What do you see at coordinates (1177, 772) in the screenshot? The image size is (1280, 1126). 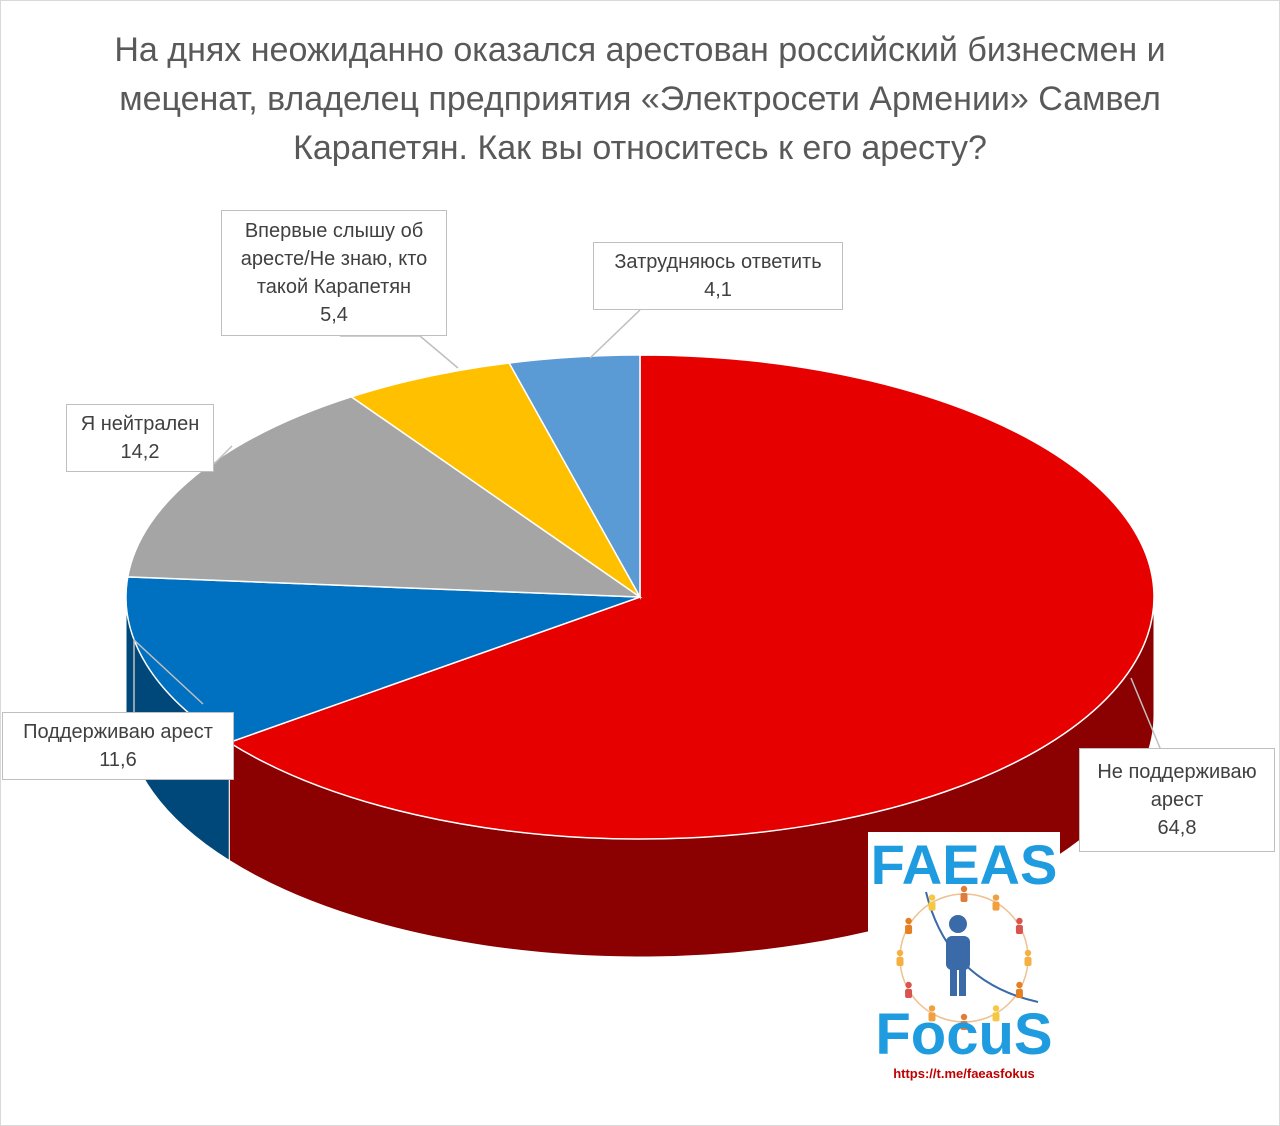 I see `label-not-support-line1: Не поддерживаю` at bounding box center [1177, 772].